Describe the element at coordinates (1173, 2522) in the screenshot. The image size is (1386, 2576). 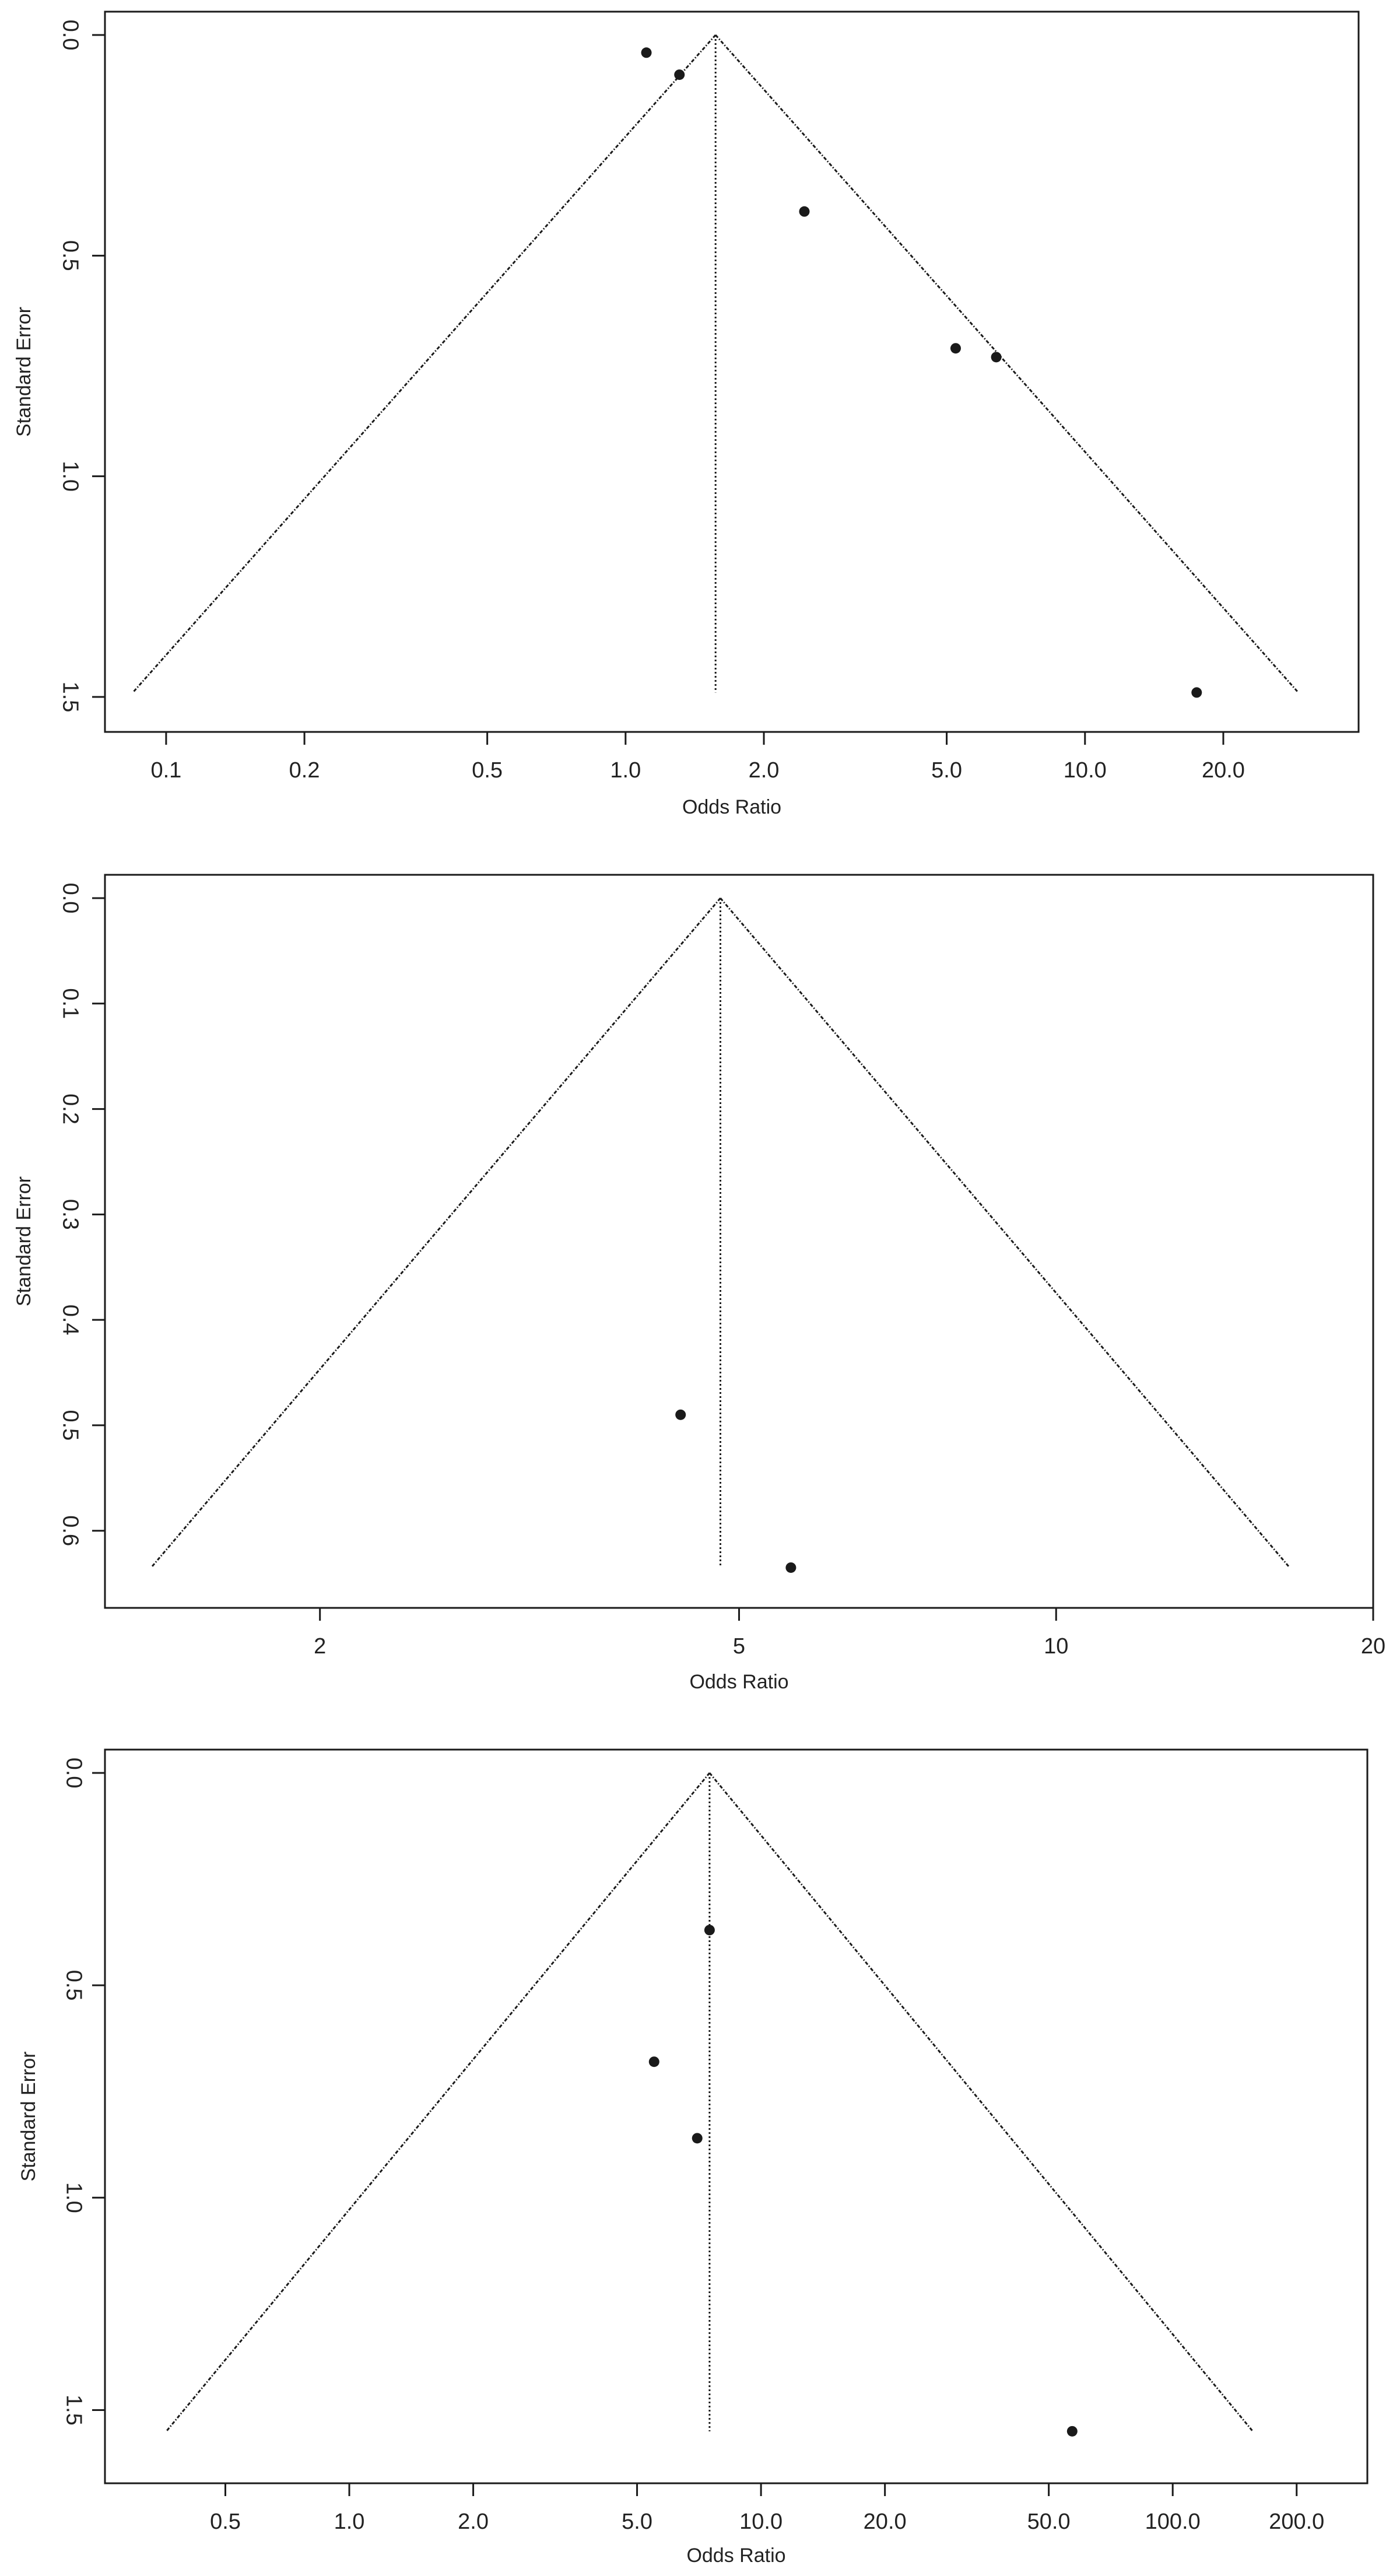
I see `plot-3-x-tick-label-8: 100.0` at that location.